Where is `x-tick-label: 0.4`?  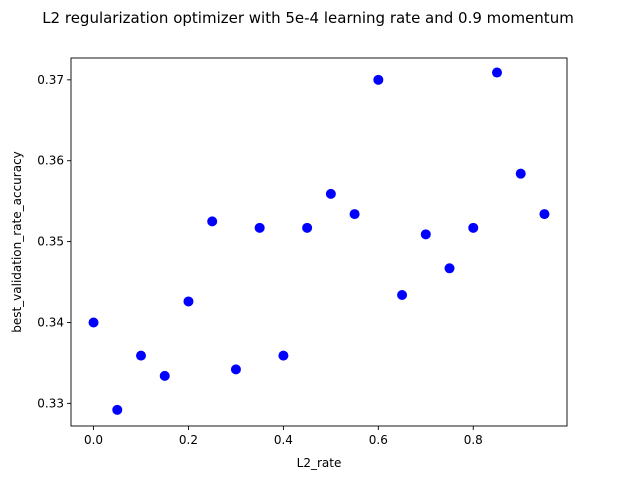 x-tick-label: 0.4 is located at coordinates (283, 440).